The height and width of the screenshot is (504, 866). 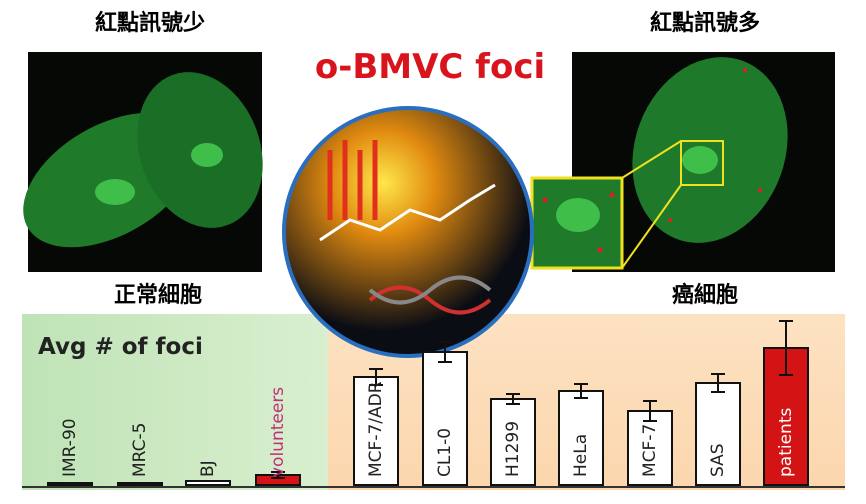 What do you see at coordinates (175, 402) in the screenshot?
I see `normal-panel` at bounding box center [175, 402].